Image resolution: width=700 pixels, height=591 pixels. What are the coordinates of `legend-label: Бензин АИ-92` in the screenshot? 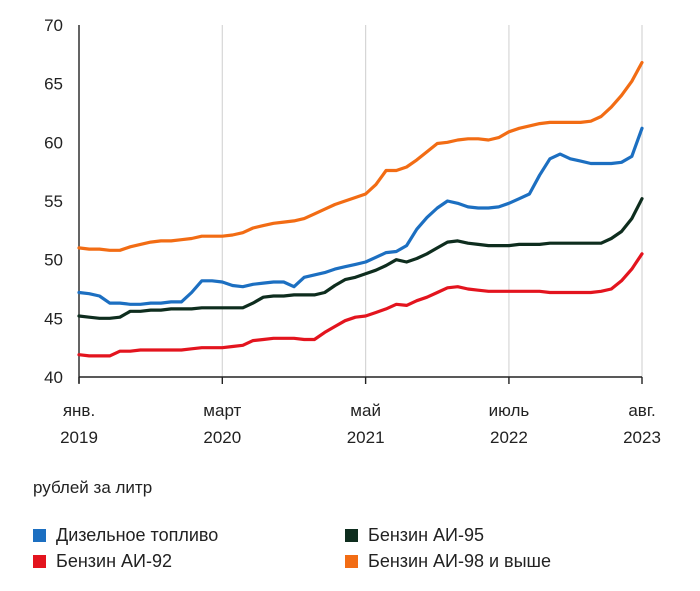 It's located at (114, 561).